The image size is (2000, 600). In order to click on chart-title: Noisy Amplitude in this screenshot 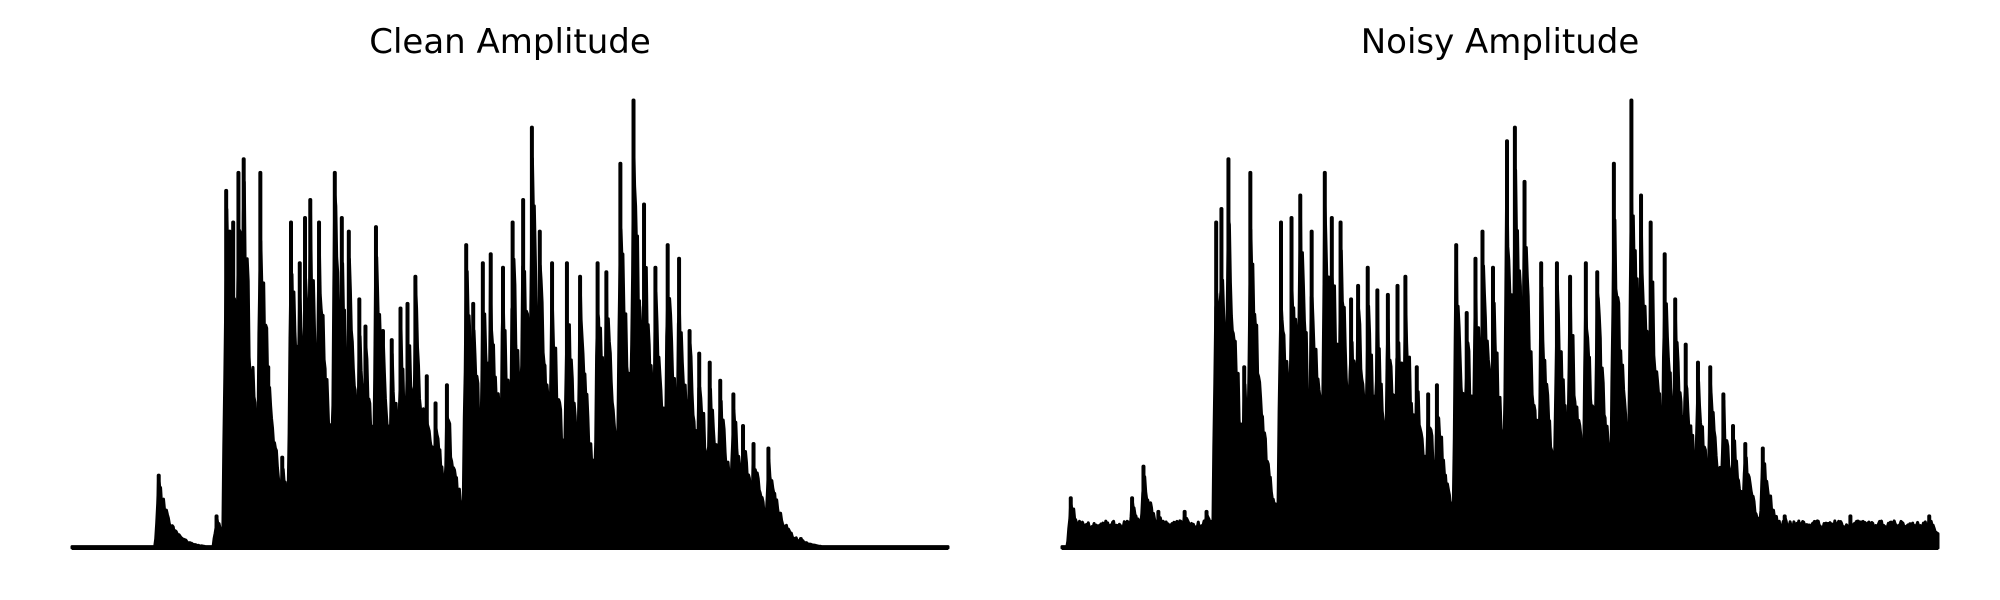, I will do `click(1500, 42)`.